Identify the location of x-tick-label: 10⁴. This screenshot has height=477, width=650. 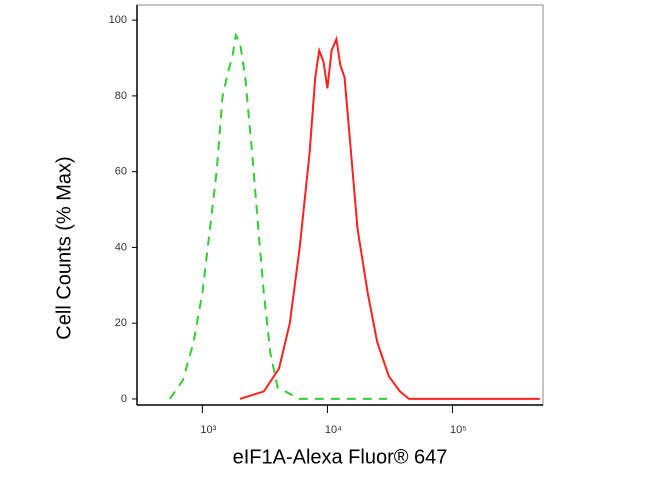
(333, 430).